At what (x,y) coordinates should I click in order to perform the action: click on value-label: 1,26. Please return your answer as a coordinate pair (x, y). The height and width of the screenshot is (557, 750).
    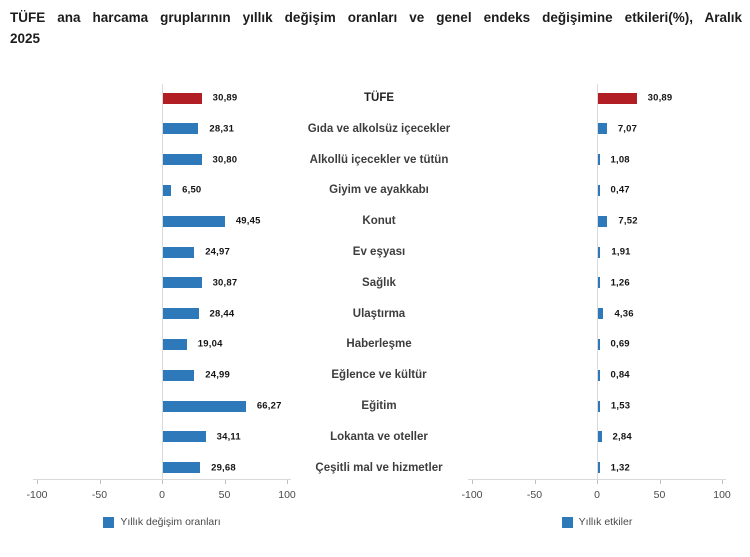
    Looking at the image, I should click on (620, 283).